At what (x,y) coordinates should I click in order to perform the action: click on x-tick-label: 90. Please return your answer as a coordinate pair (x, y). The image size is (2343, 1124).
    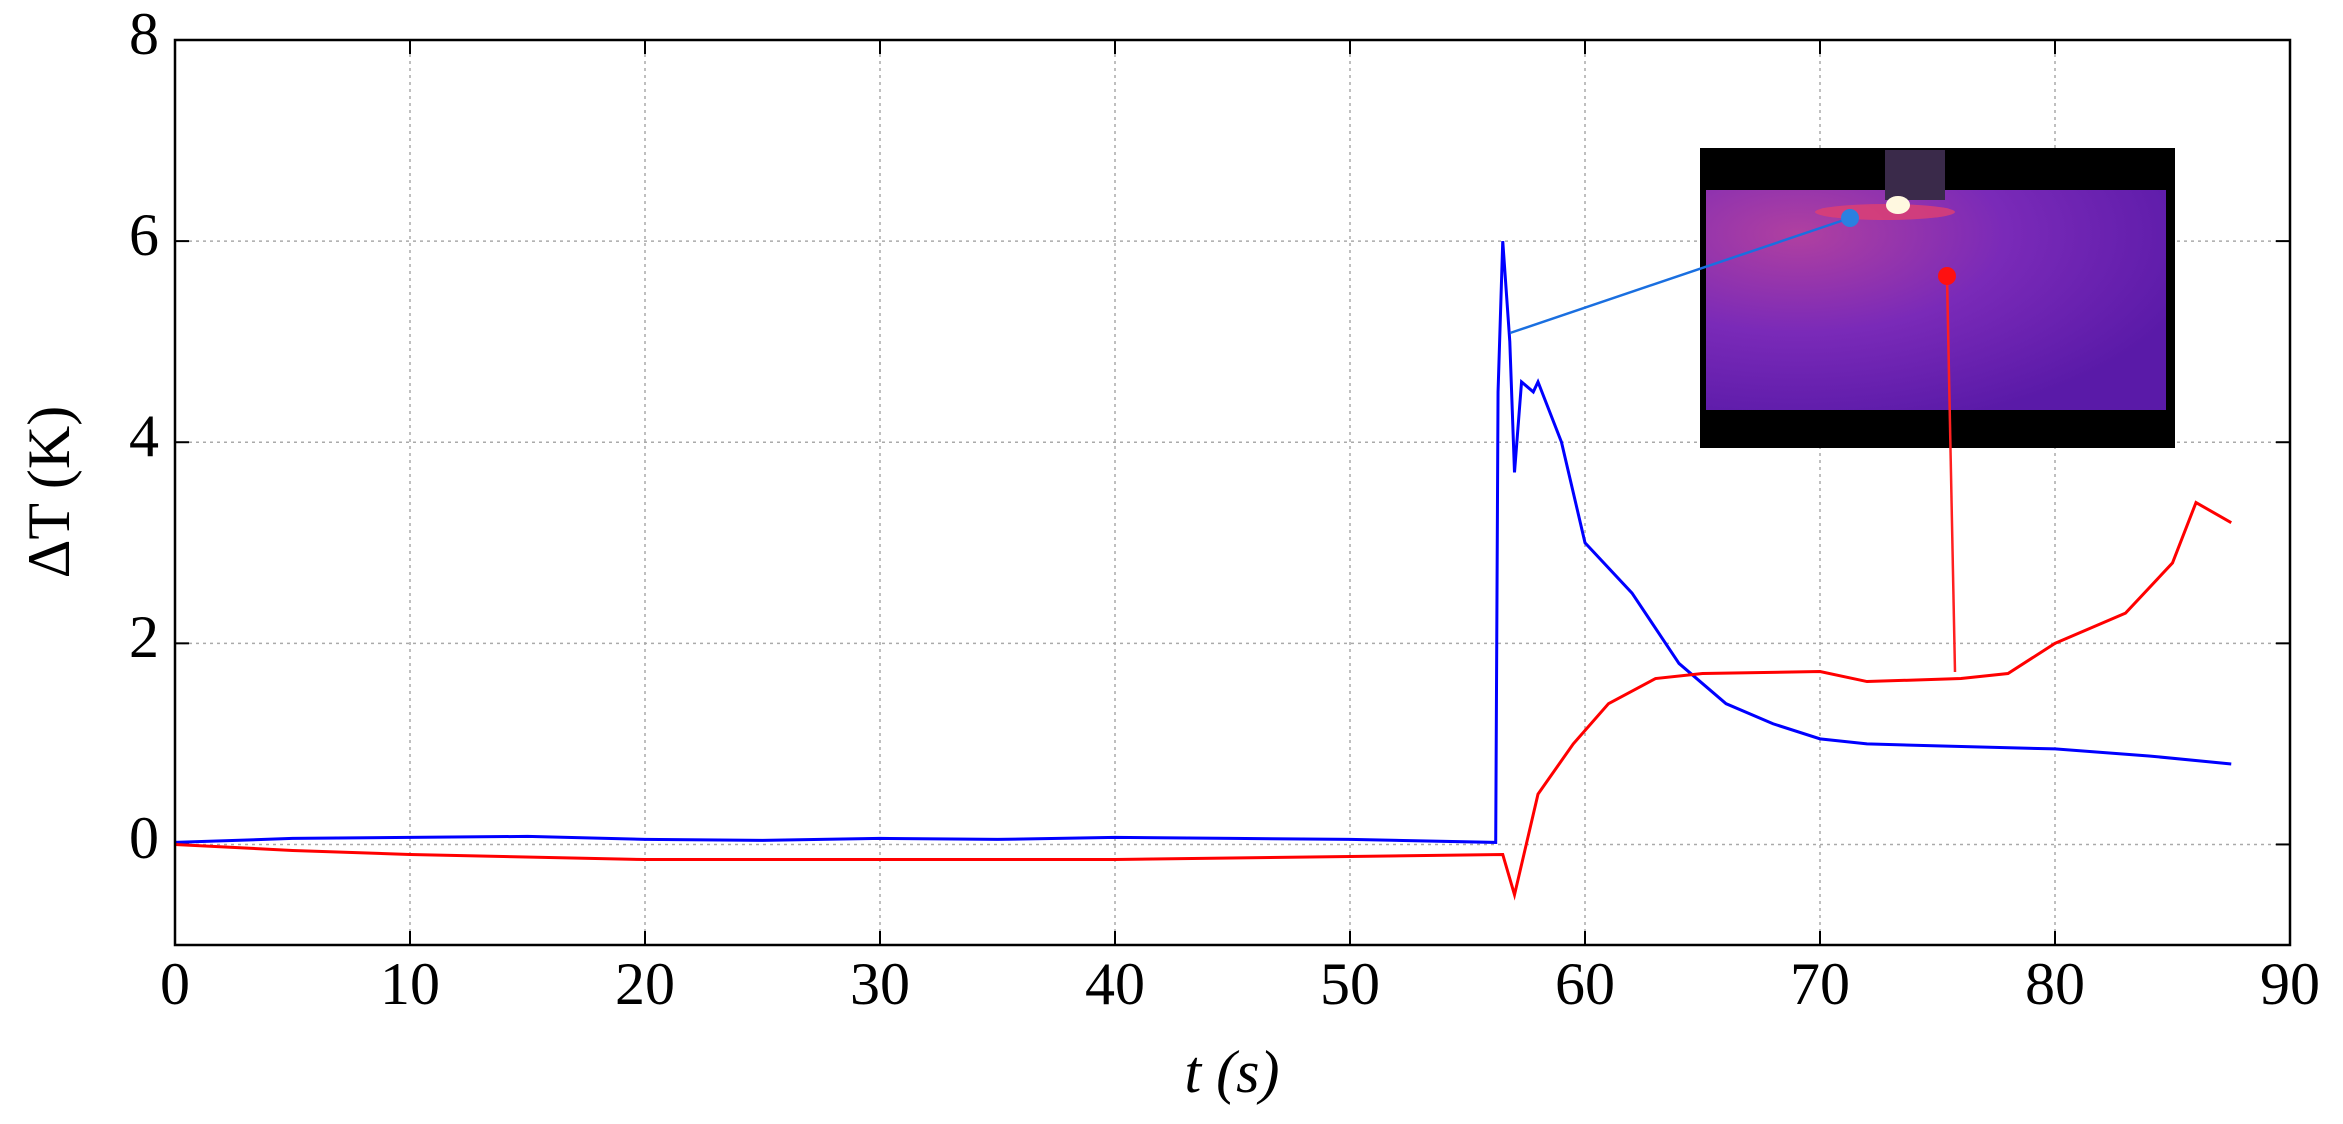
    Looking at the image, I should click on (2290, 984).